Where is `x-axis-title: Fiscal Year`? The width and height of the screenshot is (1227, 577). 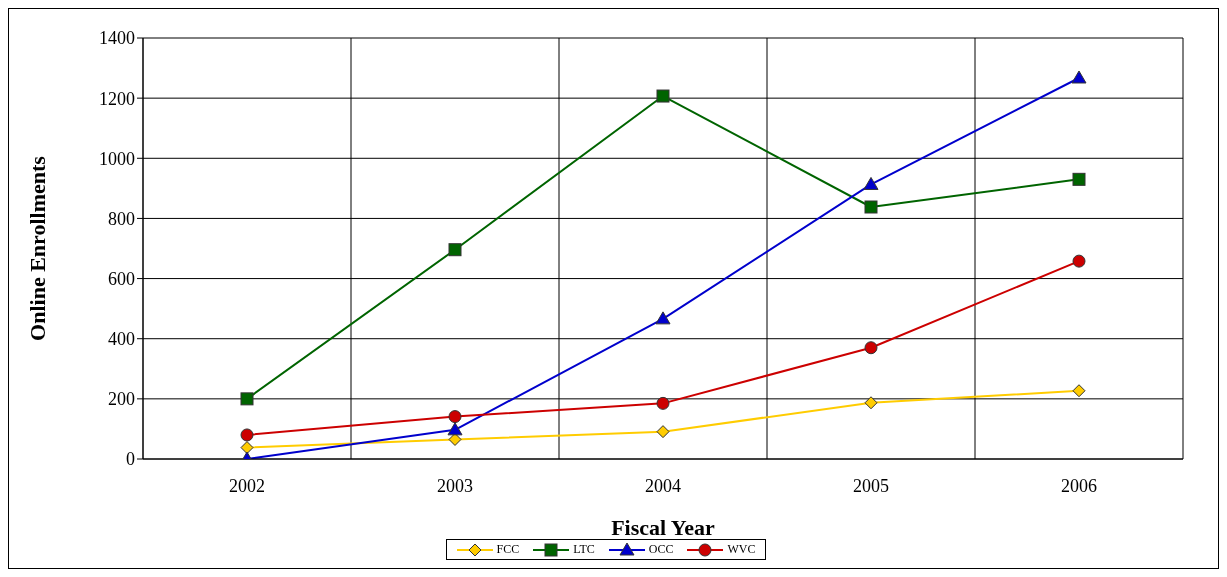
x-axis-title: Fiscal Year is located at coordinates (663, 527).